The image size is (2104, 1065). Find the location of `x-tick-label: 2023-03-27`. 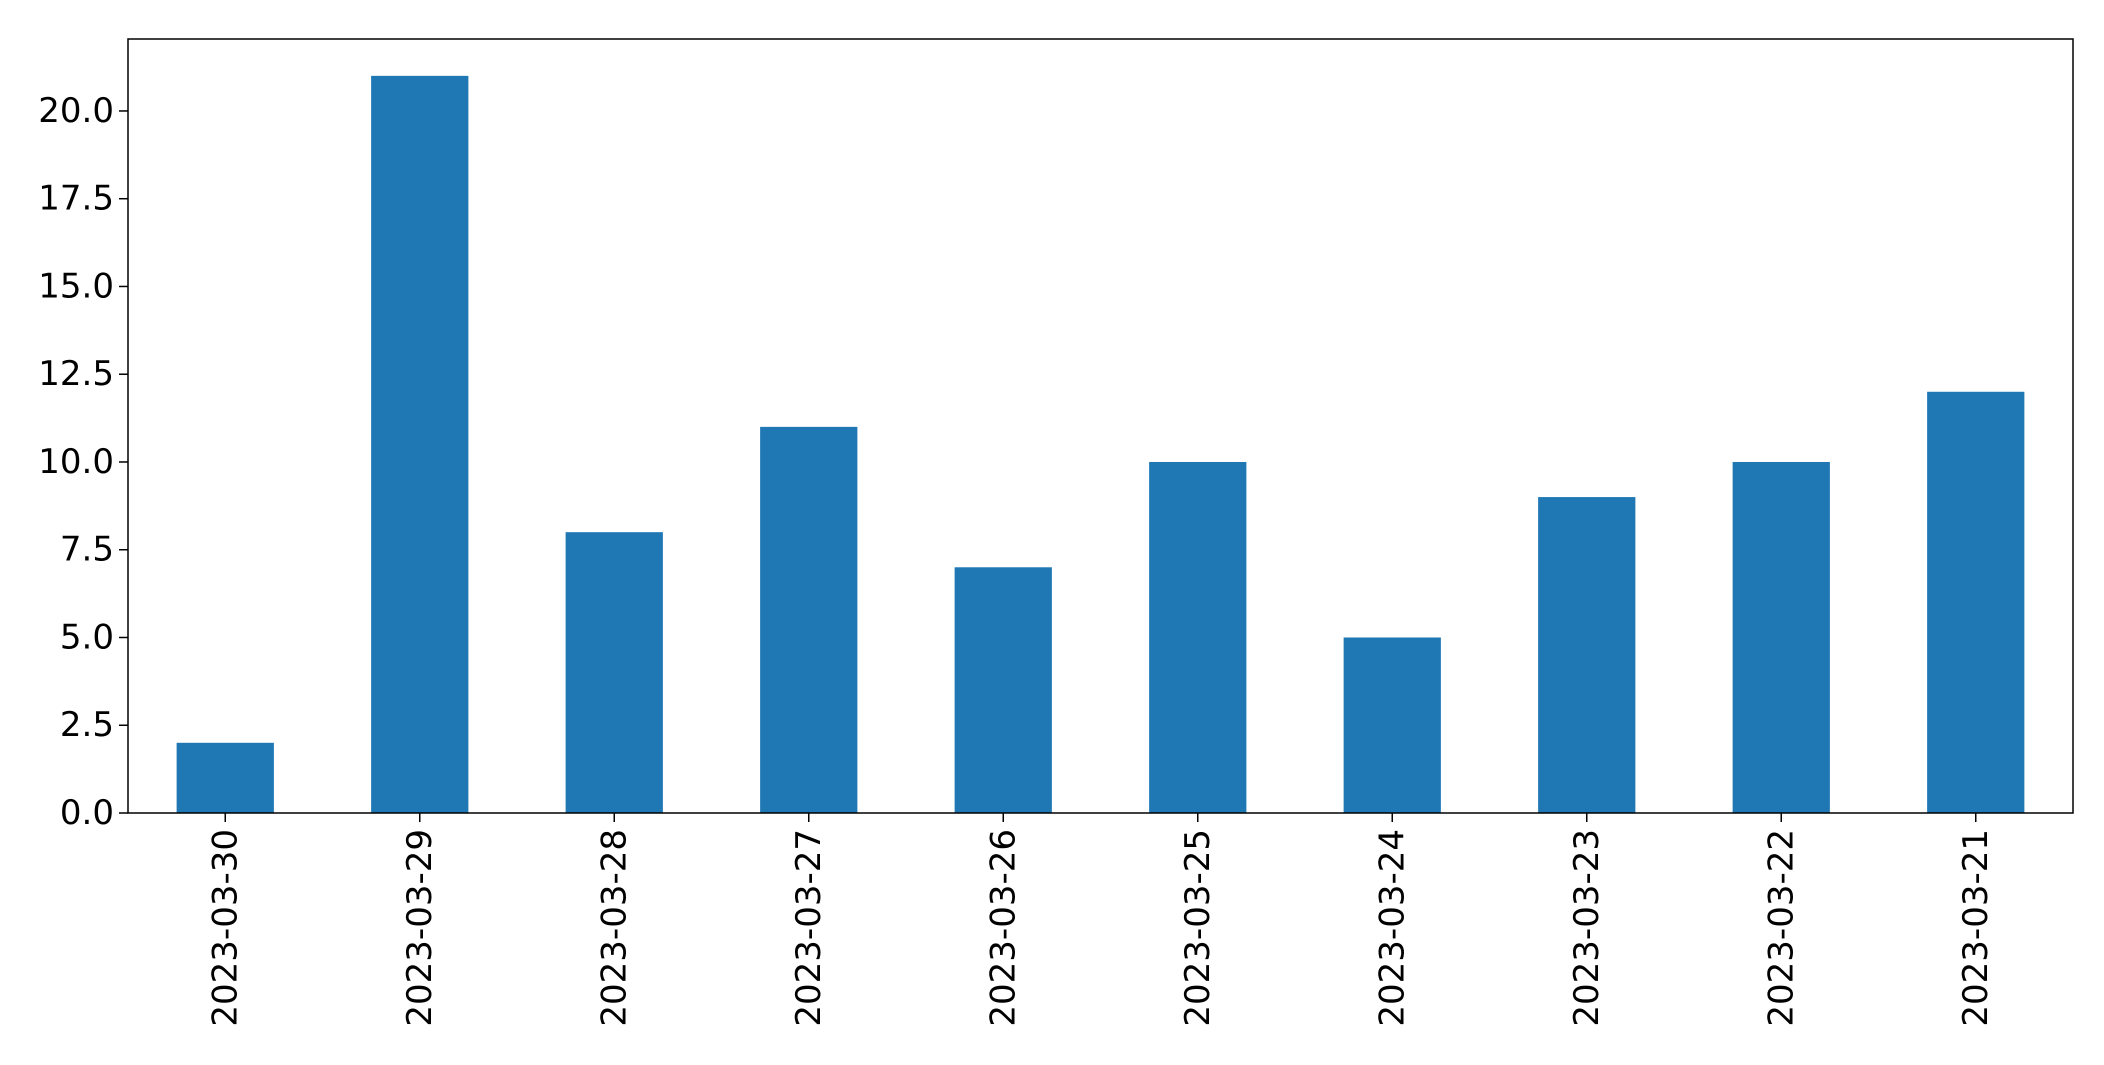

x-tick-label: 2023-03-27 is located at coordinates (809, 928).